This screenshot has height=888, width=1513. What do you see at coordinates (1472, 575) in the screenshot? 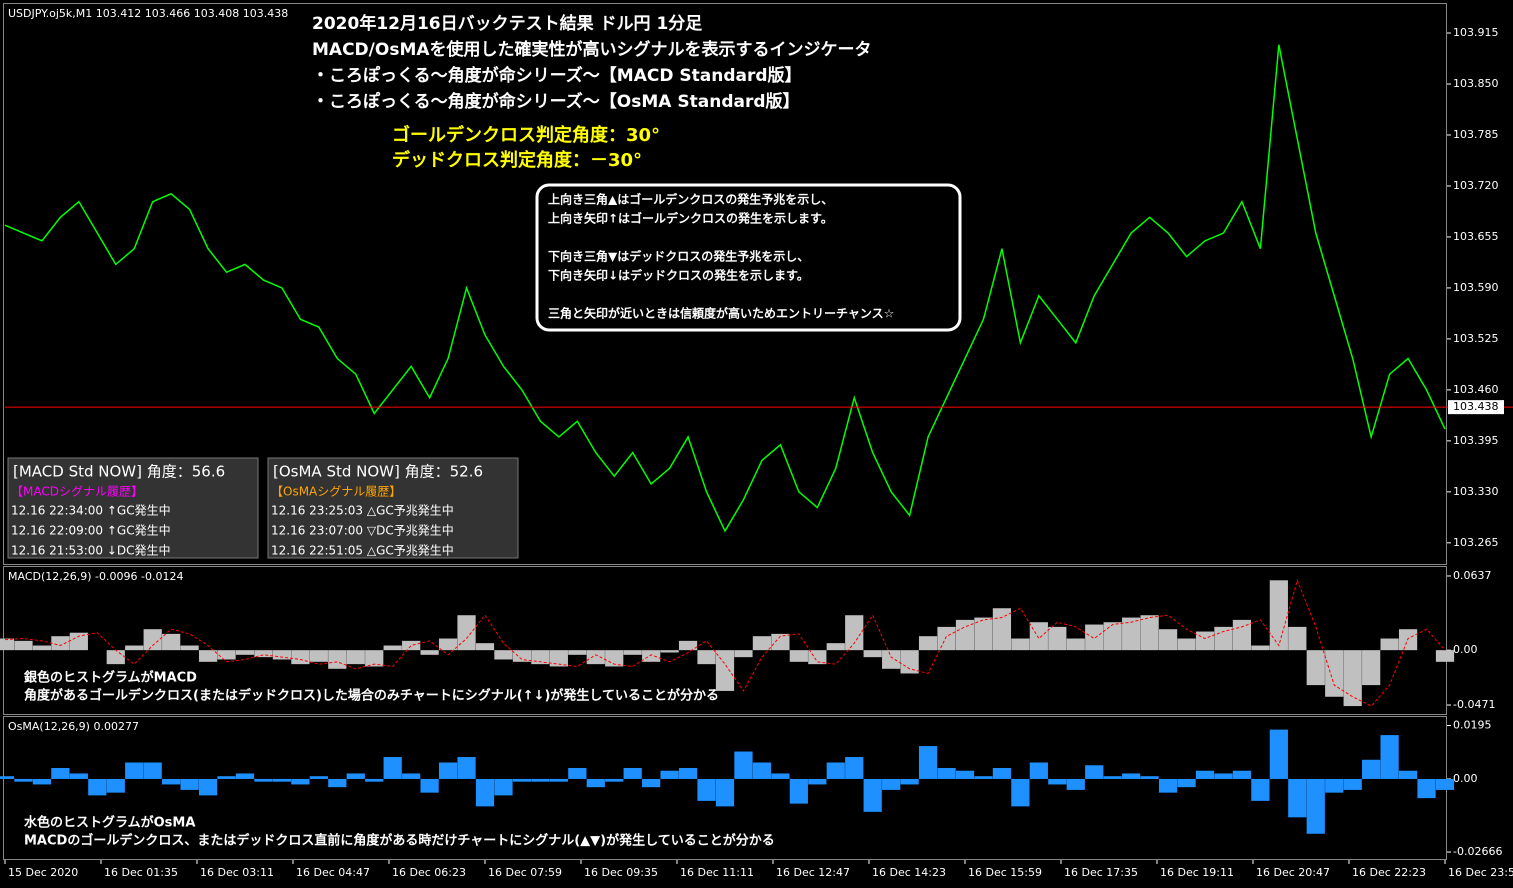
I see `y-tick-label: 0.0637` at bounding box center [1472, 575].